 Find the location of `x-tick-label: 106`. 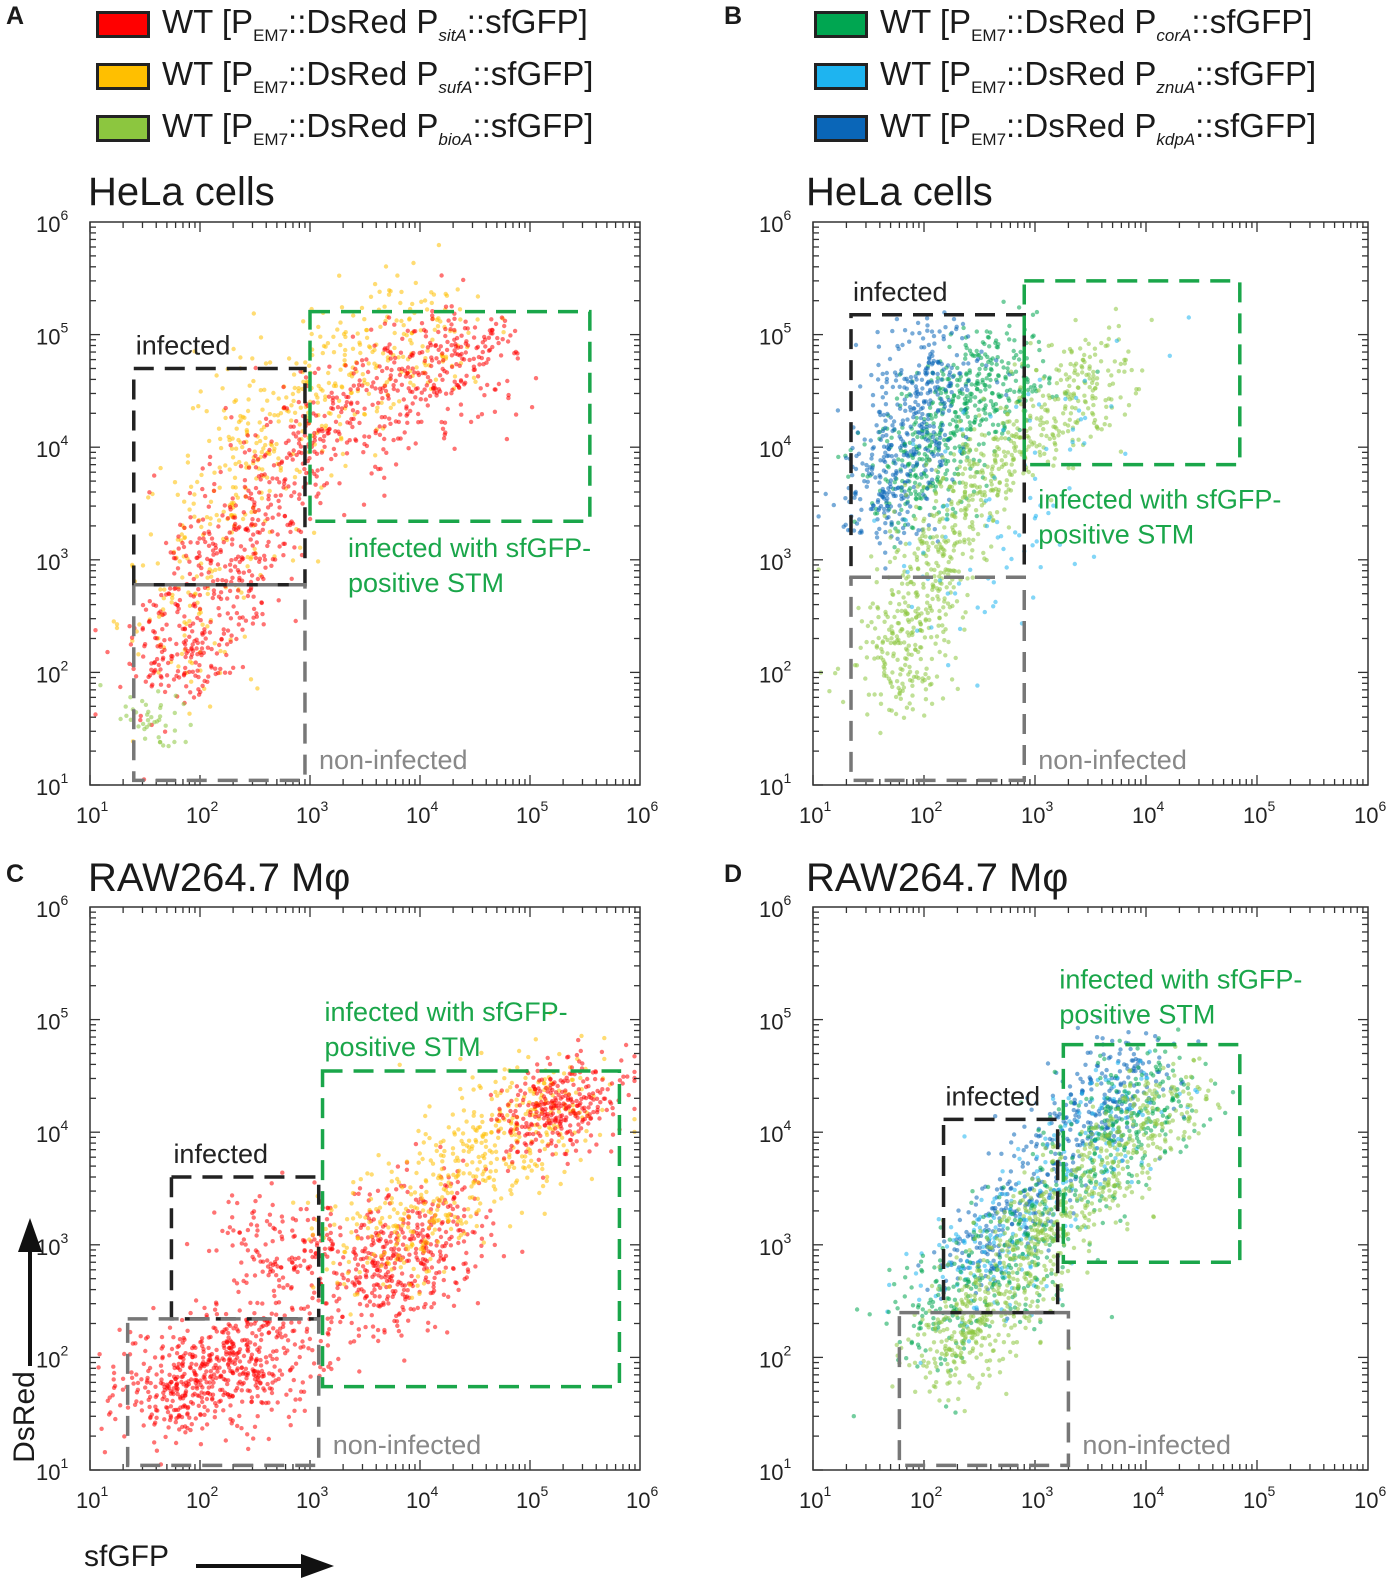

x-tick-label: 106 is located at coordinates (1370, 813).